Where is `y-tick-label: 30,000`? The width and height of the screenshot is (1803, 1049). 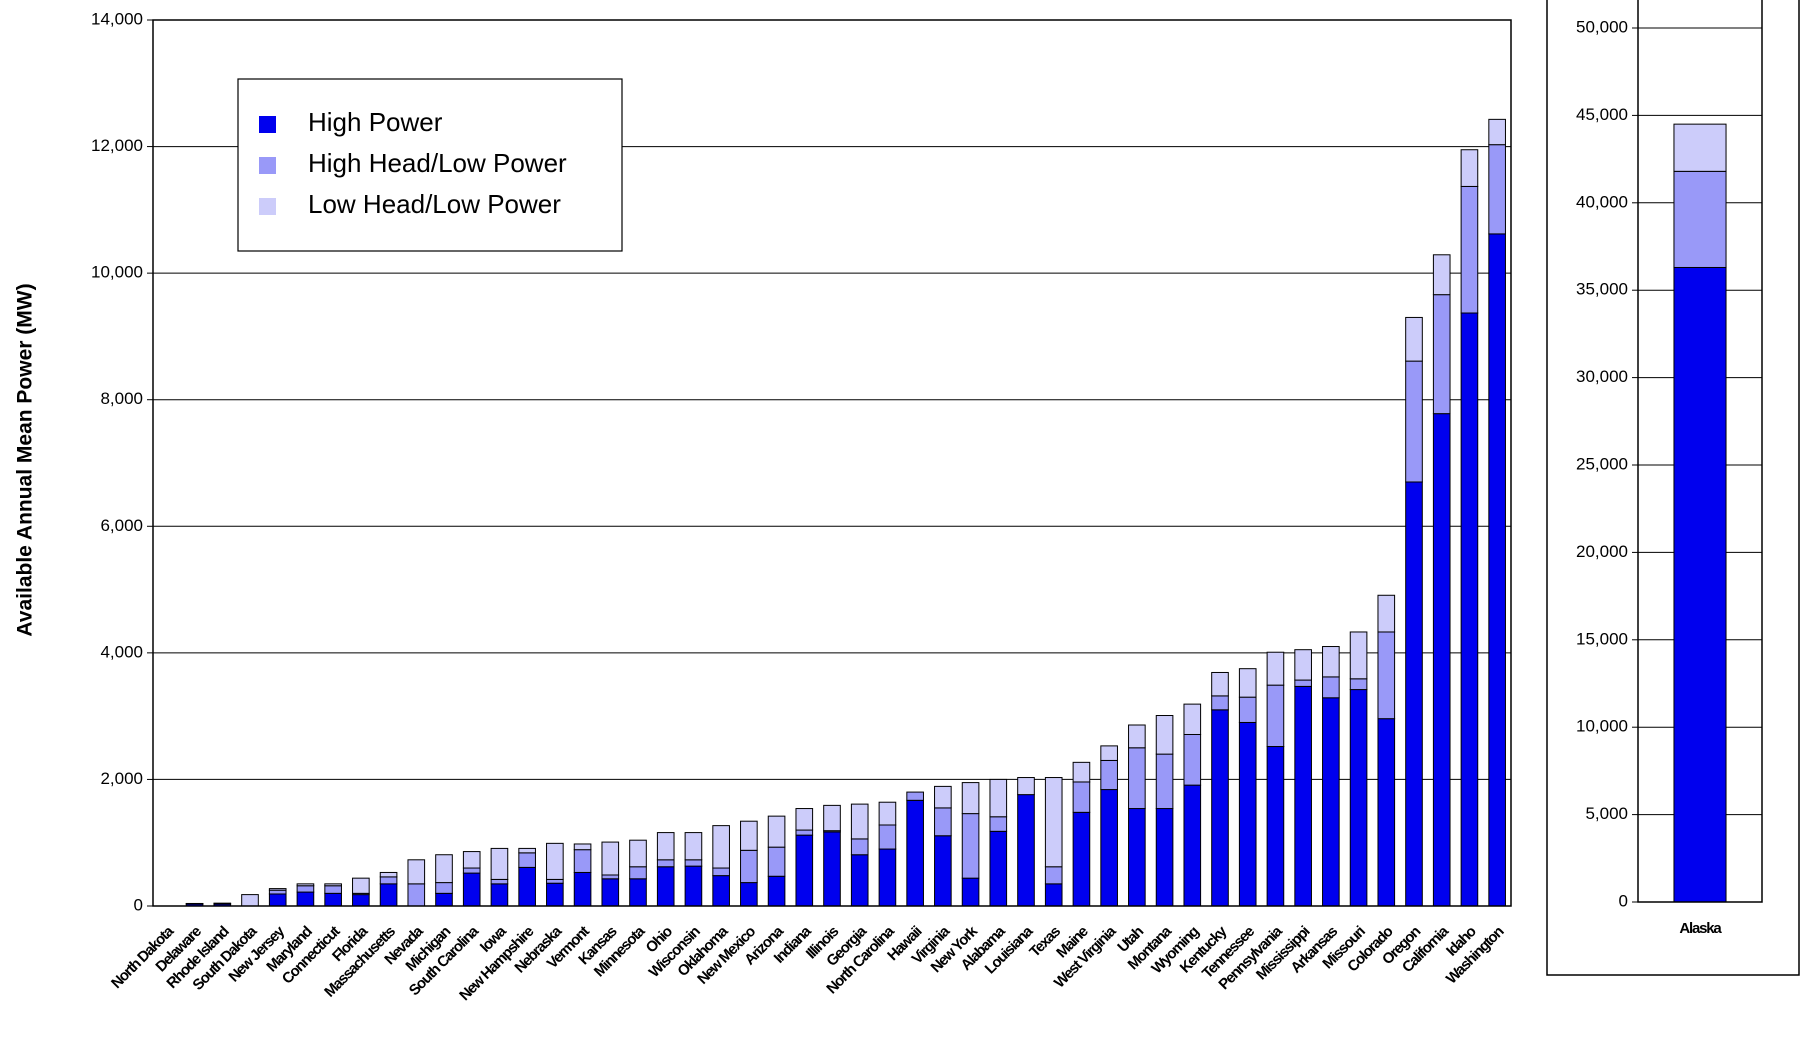 y-tick-label: 30,000 is located at coordinates (1602, 376).